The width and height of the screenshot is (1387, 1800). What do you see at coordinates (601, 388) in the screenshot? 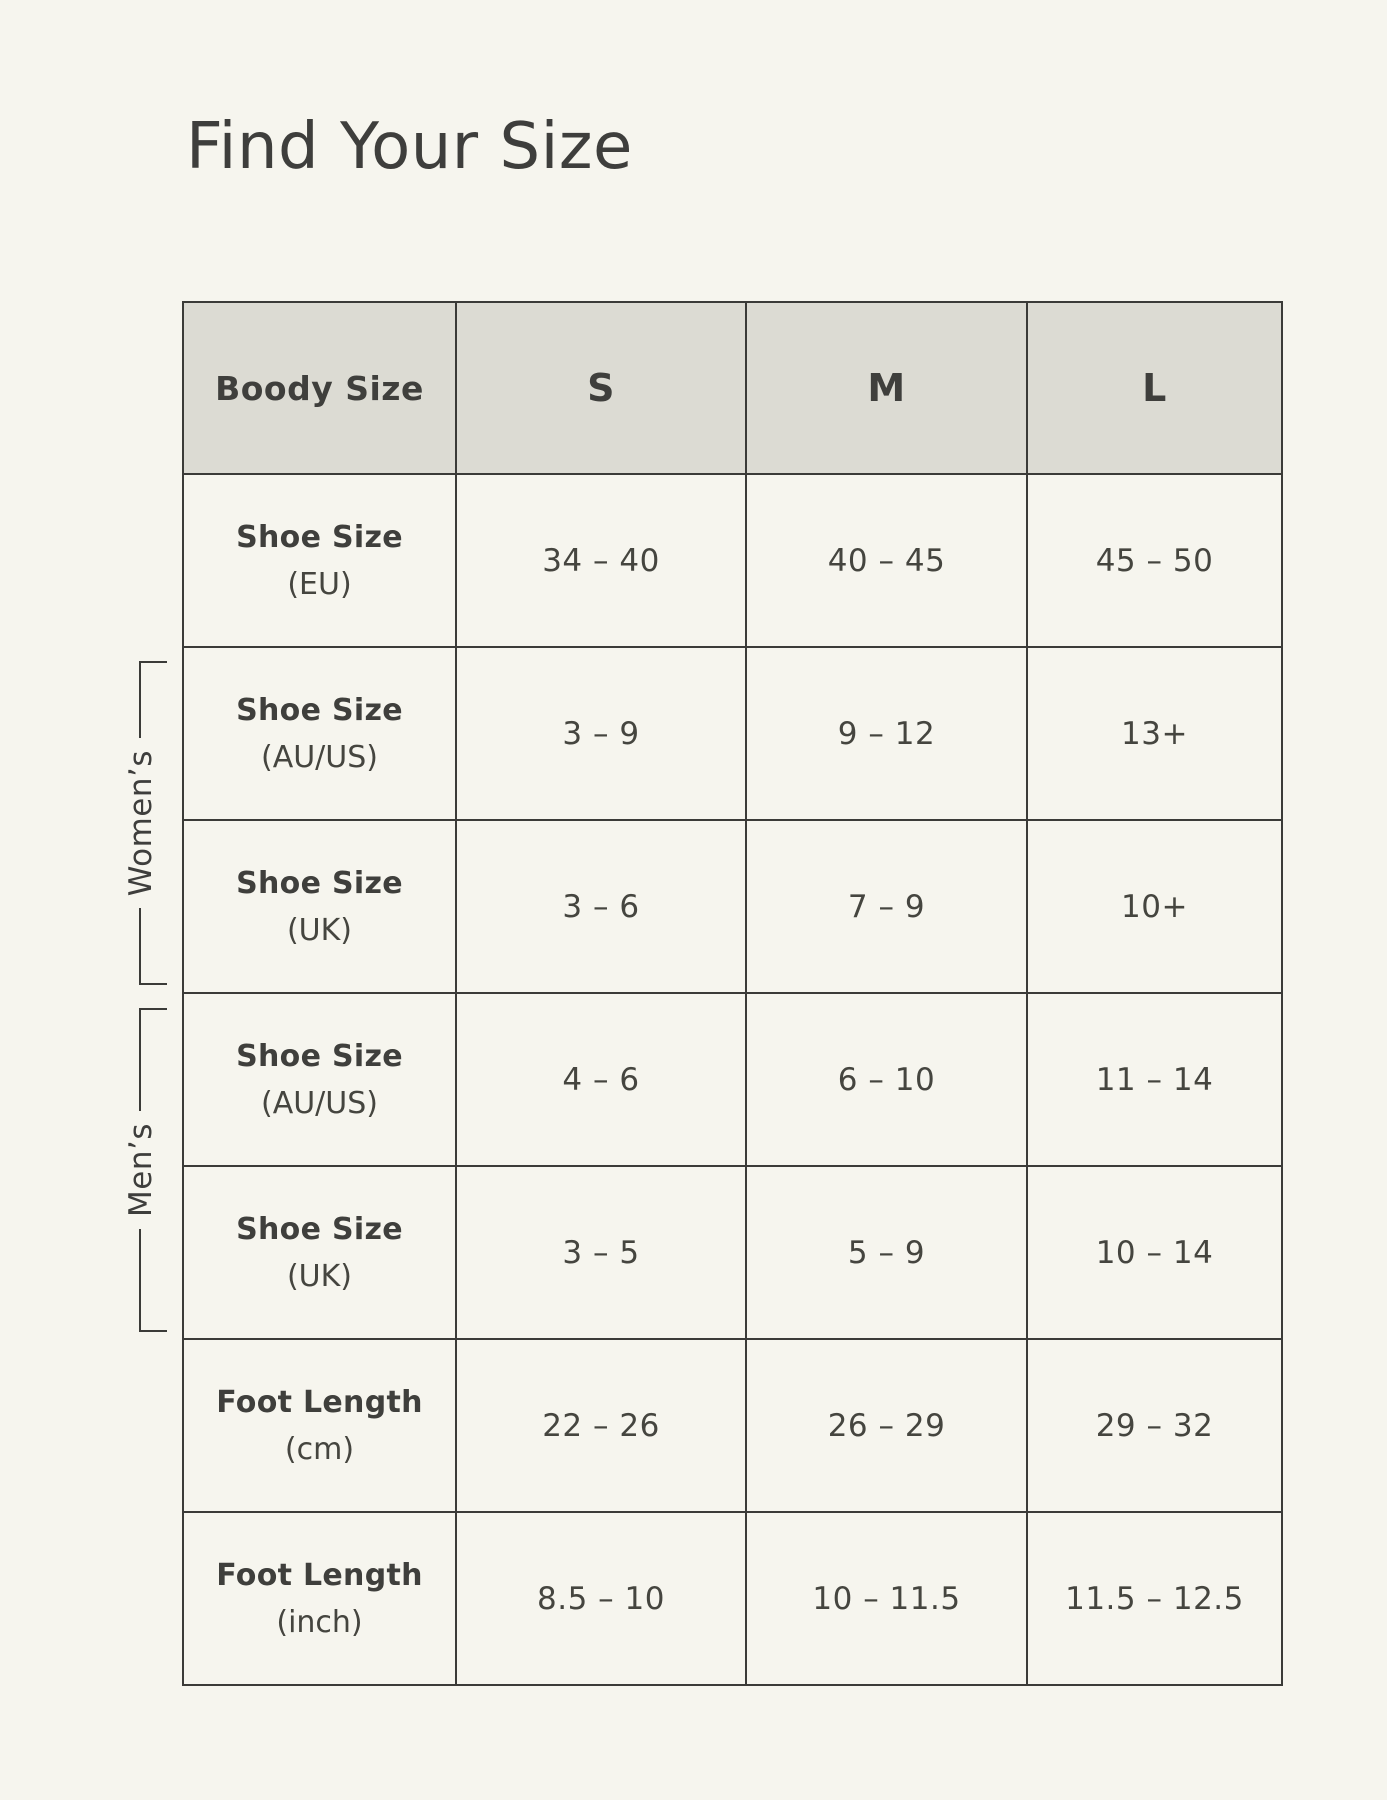
I see `column-header-s: S` at bounding box center [601, 388].